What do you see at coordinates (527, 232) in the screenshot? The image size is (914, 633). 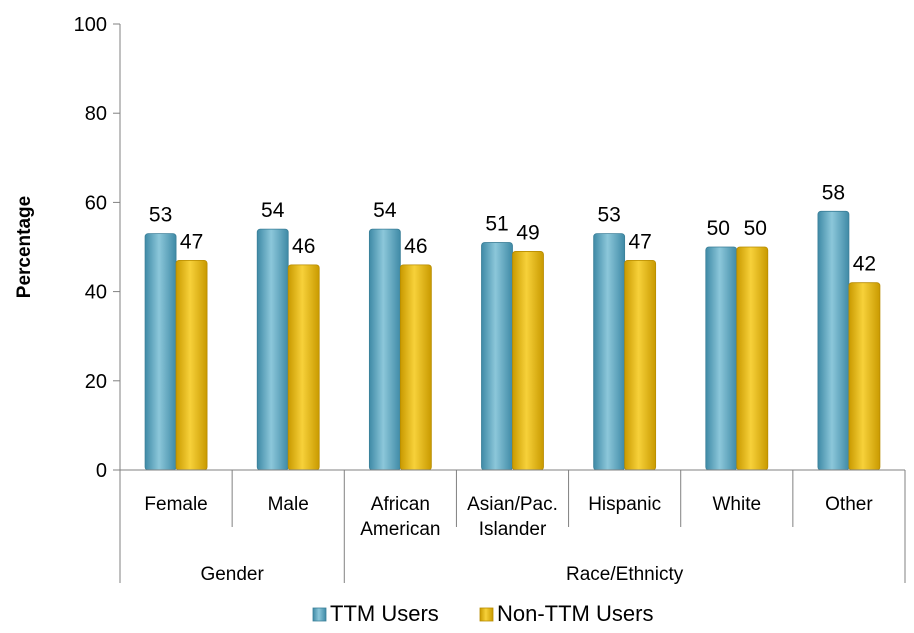 I see `data-label: 49` at bounding box center [527, 232].